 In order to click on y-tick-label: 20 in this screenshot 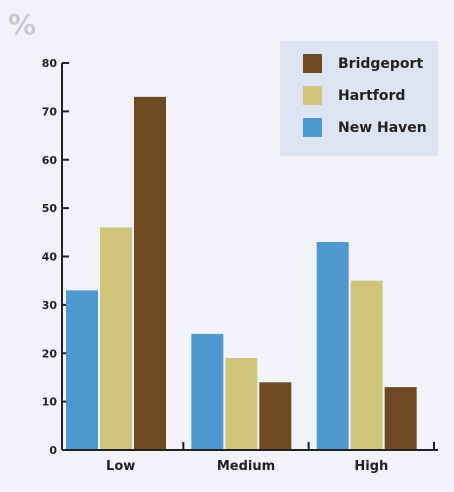, I will do `click(50, 353)`.